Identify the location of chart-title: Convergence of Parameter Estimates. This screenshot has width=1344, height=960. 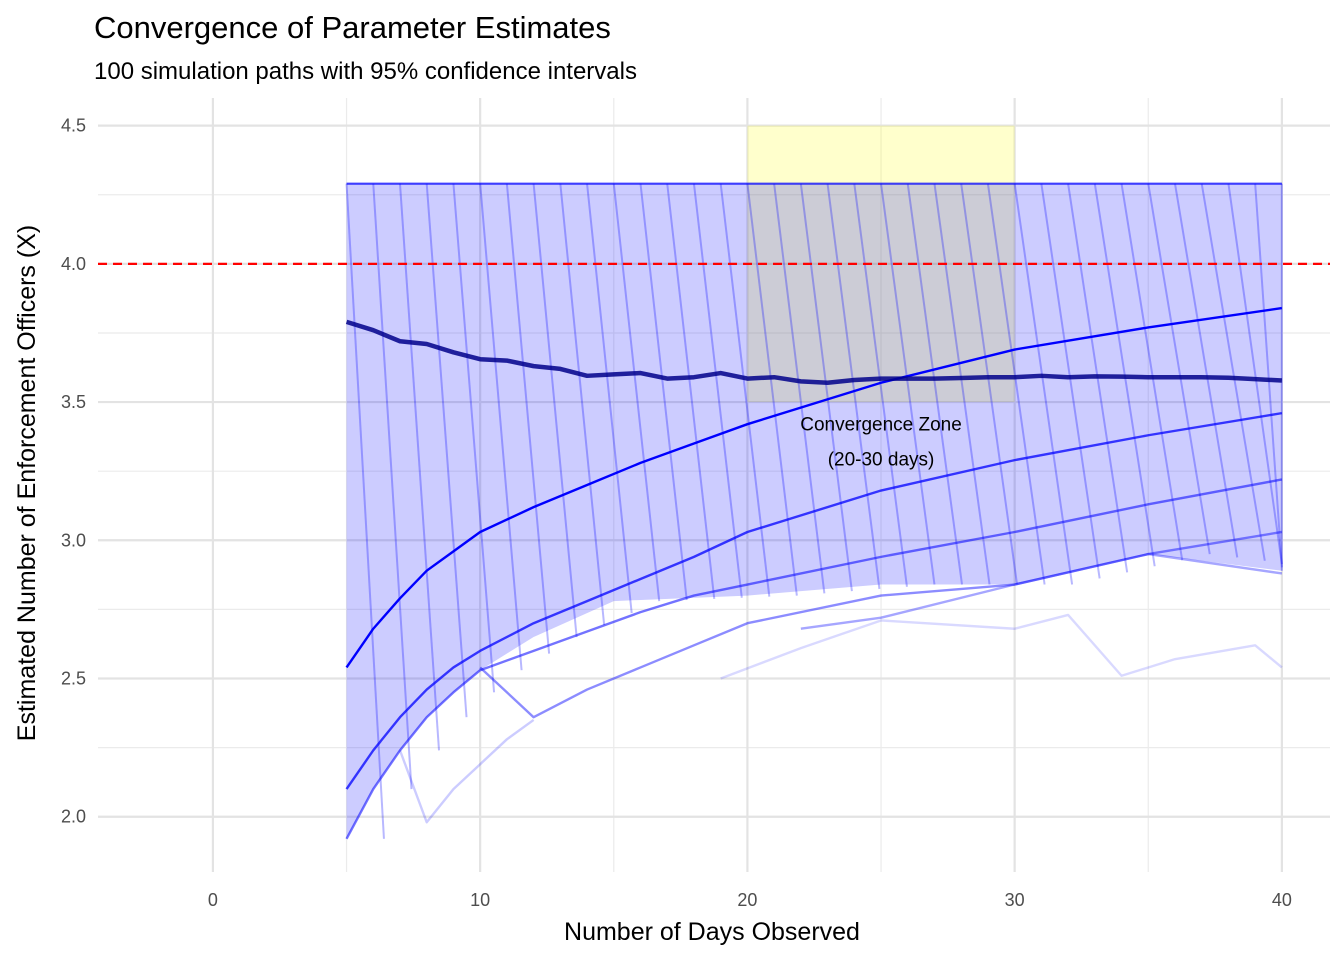
(352, 27).